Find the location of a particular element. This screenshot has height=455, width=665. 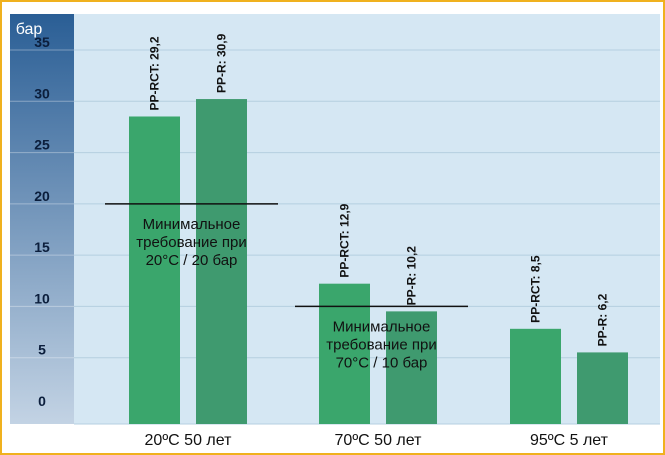

x-category-label: 70ºC 50 лет is located at coordinates (379, 440).